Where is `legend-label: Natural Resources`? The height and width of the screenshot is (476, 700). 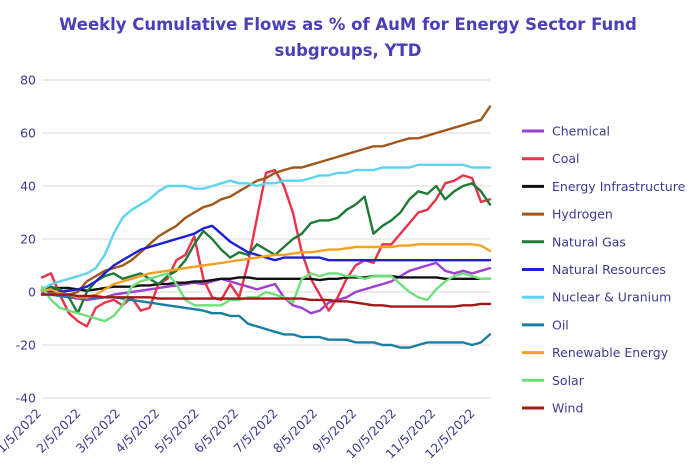 legend-label: Natural Resources is located at coordinates (609, 269).